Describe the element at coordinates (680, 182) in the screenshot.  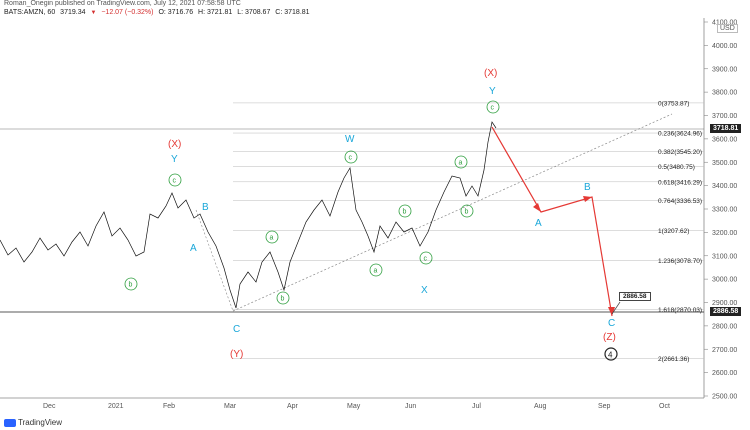
I see `fib-level-label: 0.618(3416.29)` at that location.